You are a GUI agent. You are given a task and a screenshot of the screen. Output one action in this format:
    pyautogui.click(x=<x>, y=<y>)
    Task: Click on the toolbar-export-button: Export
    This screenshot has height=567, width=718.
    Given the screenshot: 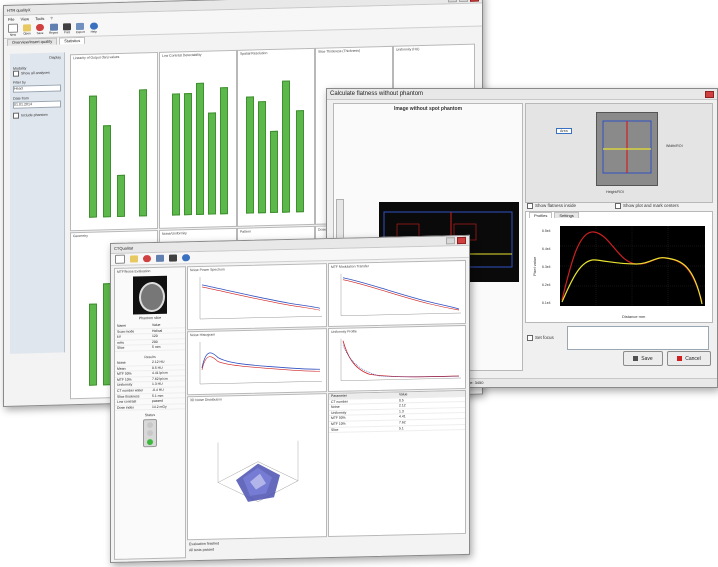 What is the action you would take?
    pyautogui.click(x=80, y=28)
    